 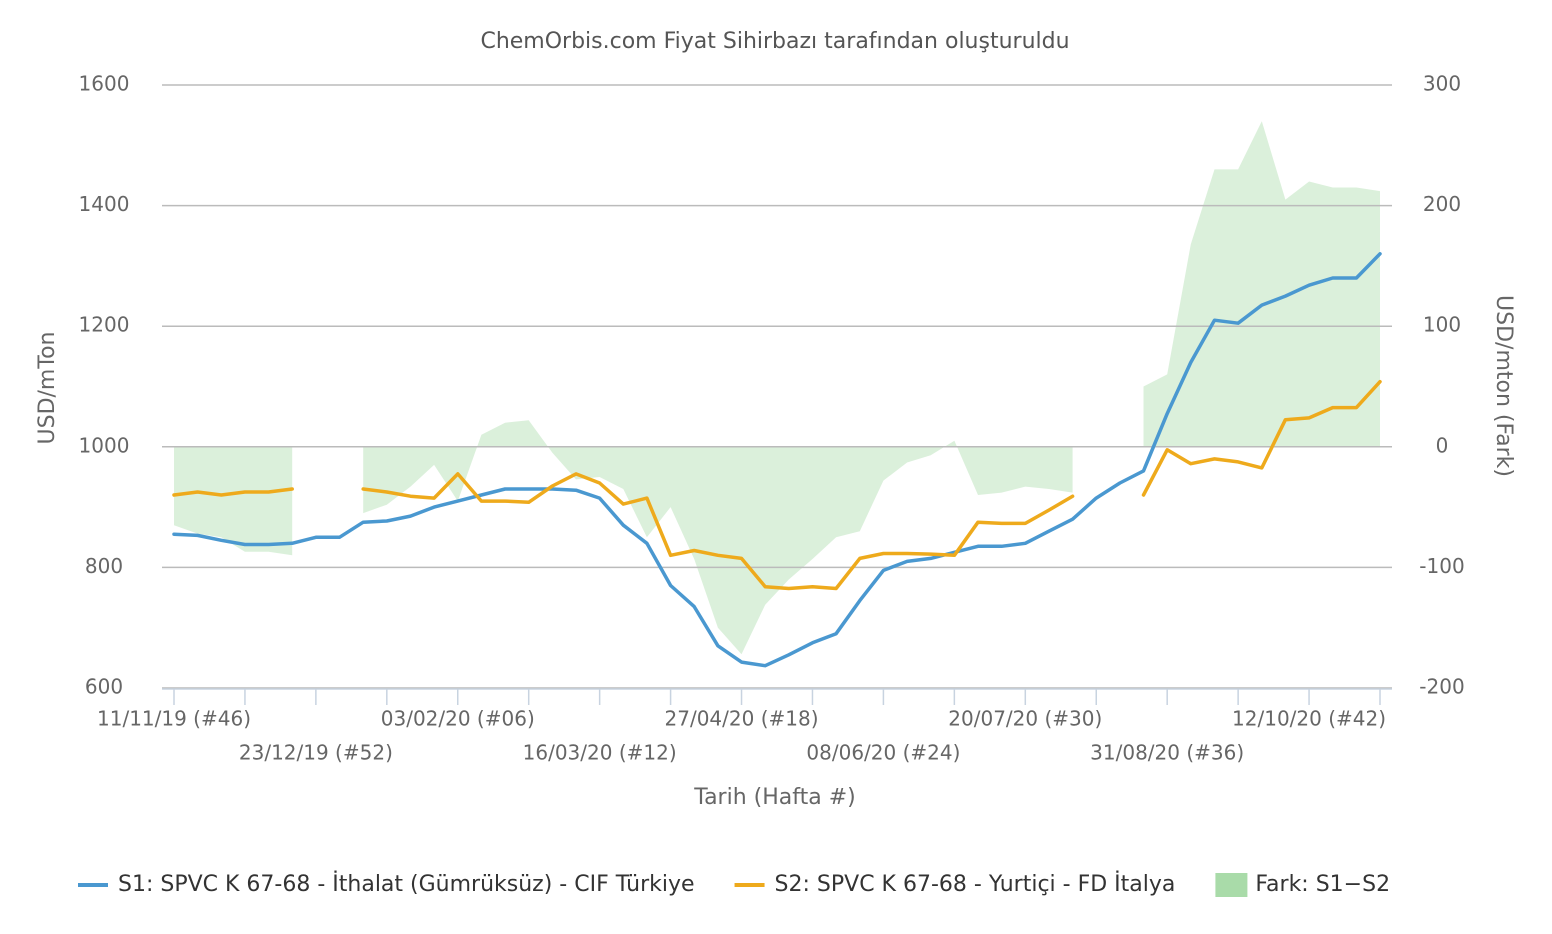 What do you see at coordinates (47, 388) in the screenshot?
I see `y-axis-label: USD/mTon` at bounding box center [47, 388].